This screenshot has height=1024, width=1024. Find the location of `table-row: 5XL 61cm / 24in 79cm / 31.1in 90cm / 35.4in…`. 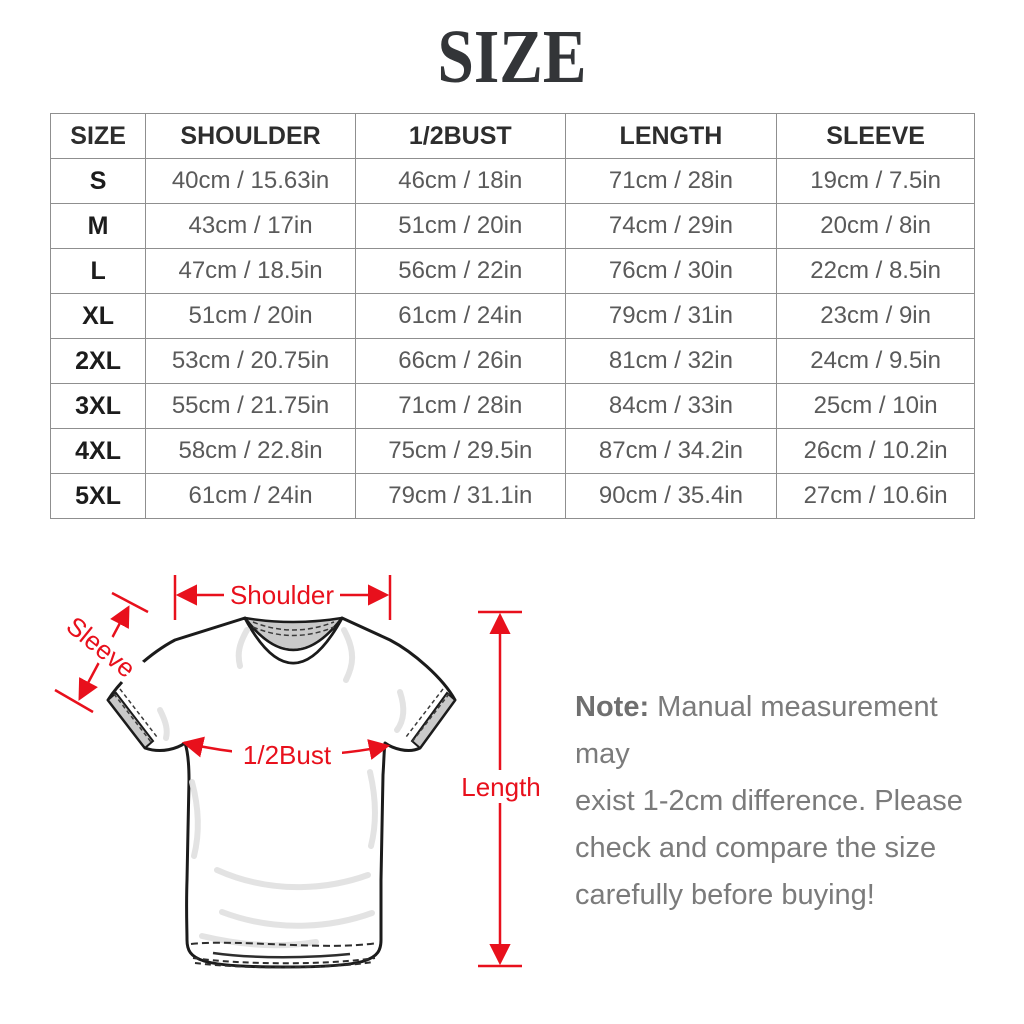

table-row: 5XL 61cm / 24in 79cm / 31.1in 90cm / 35.4in… is located at coordinates (512, 496).